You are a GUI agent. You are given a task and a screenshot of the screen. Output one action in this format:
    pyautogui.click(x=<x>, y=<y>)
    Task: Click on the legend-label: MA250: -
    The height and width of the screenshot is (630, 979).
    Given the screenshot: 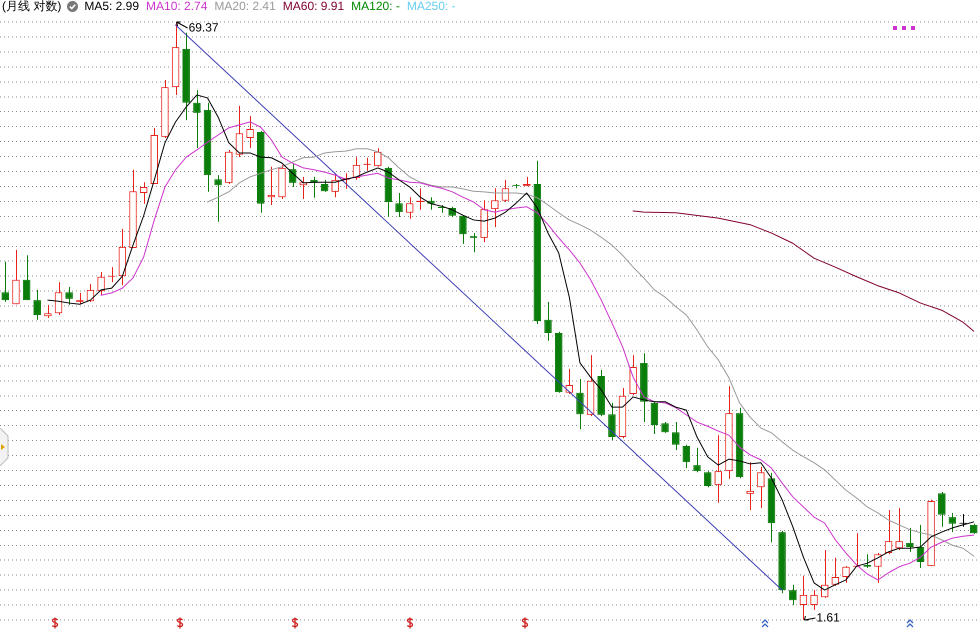 What is the action you would take?
    pyautogui.click(x=431, y=6)
    